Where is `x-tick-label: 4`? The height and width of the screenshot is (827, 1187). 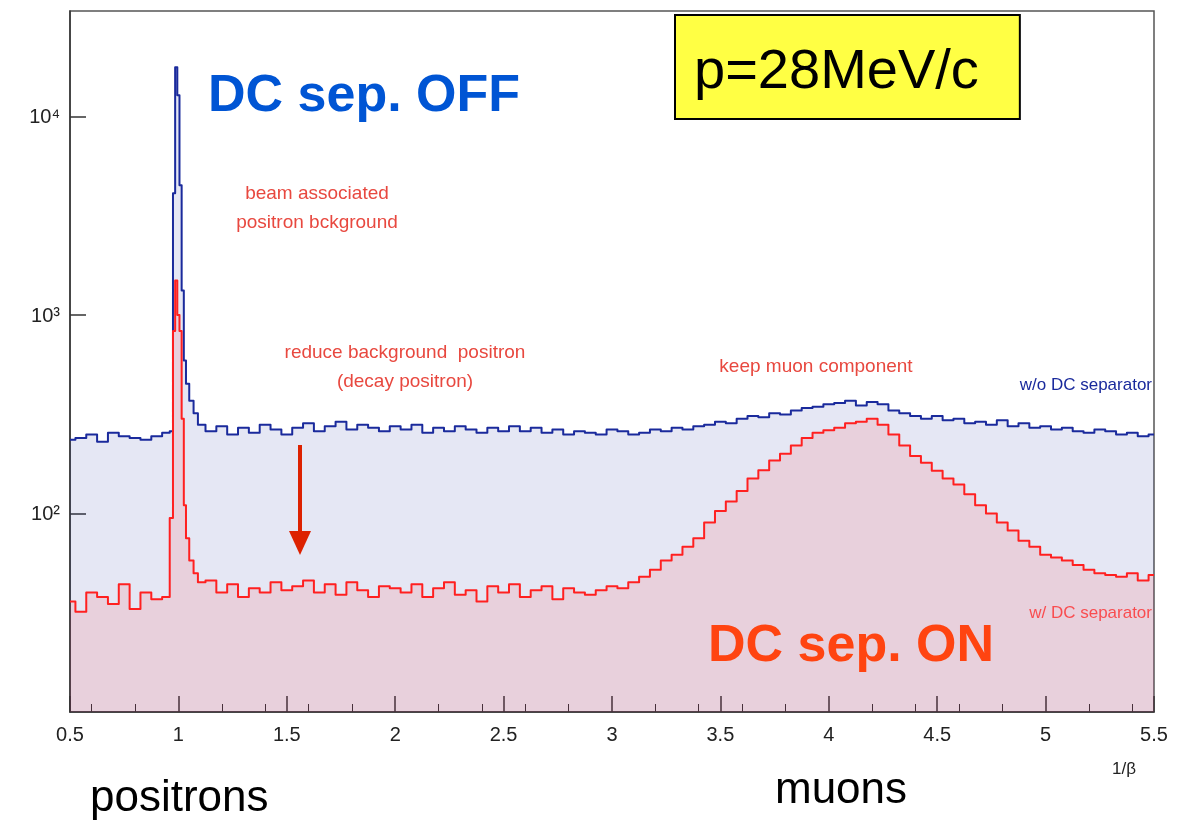
x-tick-label: 4 is located at coordinates (829, 734).